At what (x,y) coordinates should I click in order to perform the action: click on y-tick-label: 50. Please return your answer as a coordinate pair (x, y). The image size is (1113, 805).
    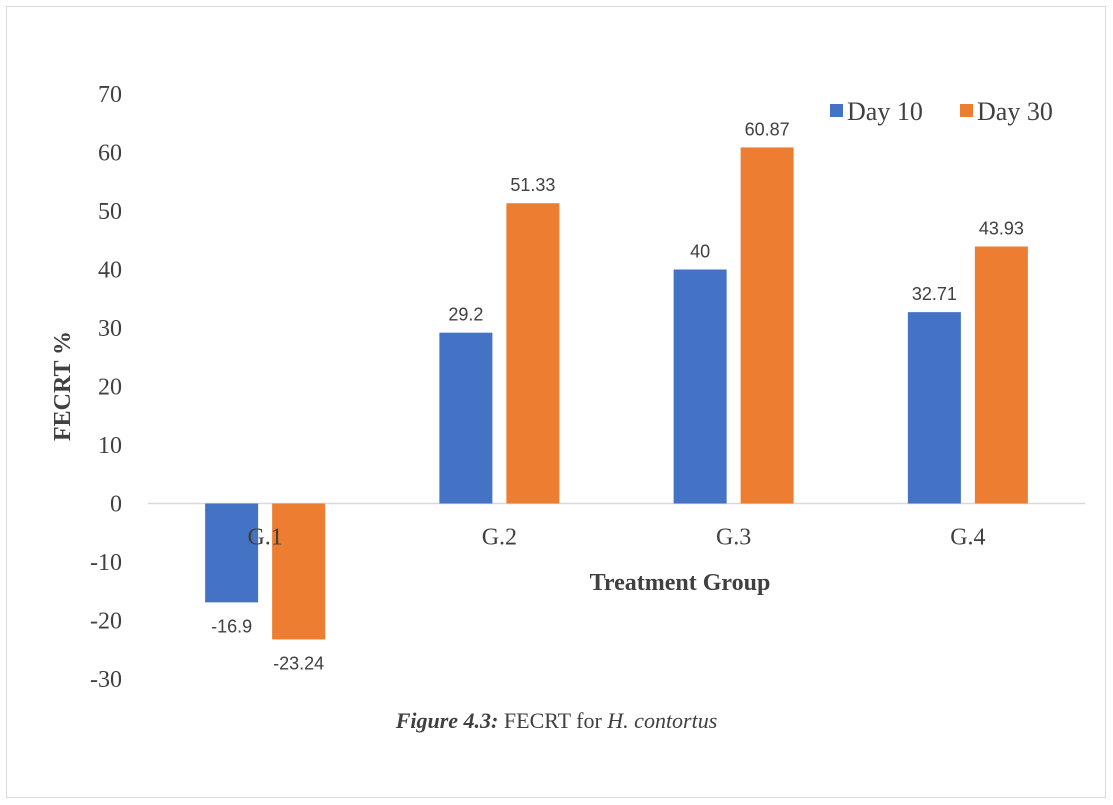
    Looking at the image, I should click on (110, 212).